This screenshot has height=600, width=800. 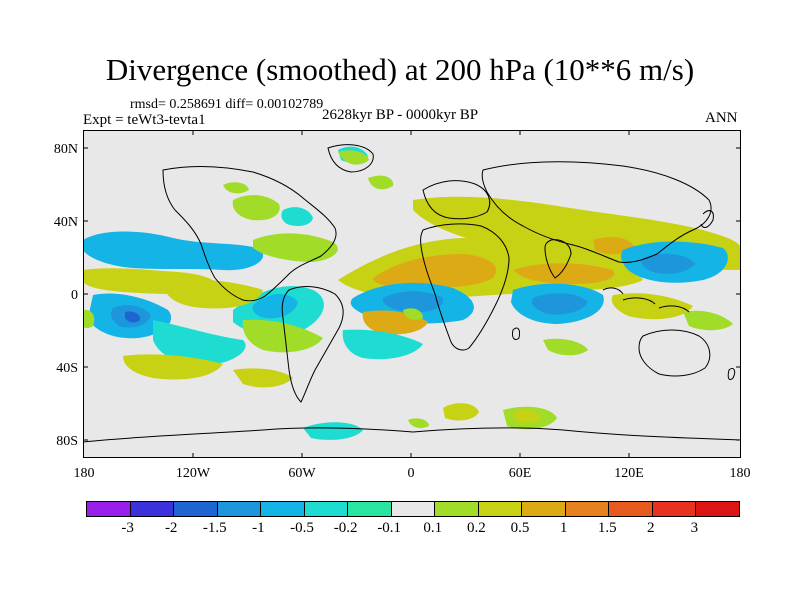 I want to click on colorbar-label: -0.2, so click(x=345, y=528).